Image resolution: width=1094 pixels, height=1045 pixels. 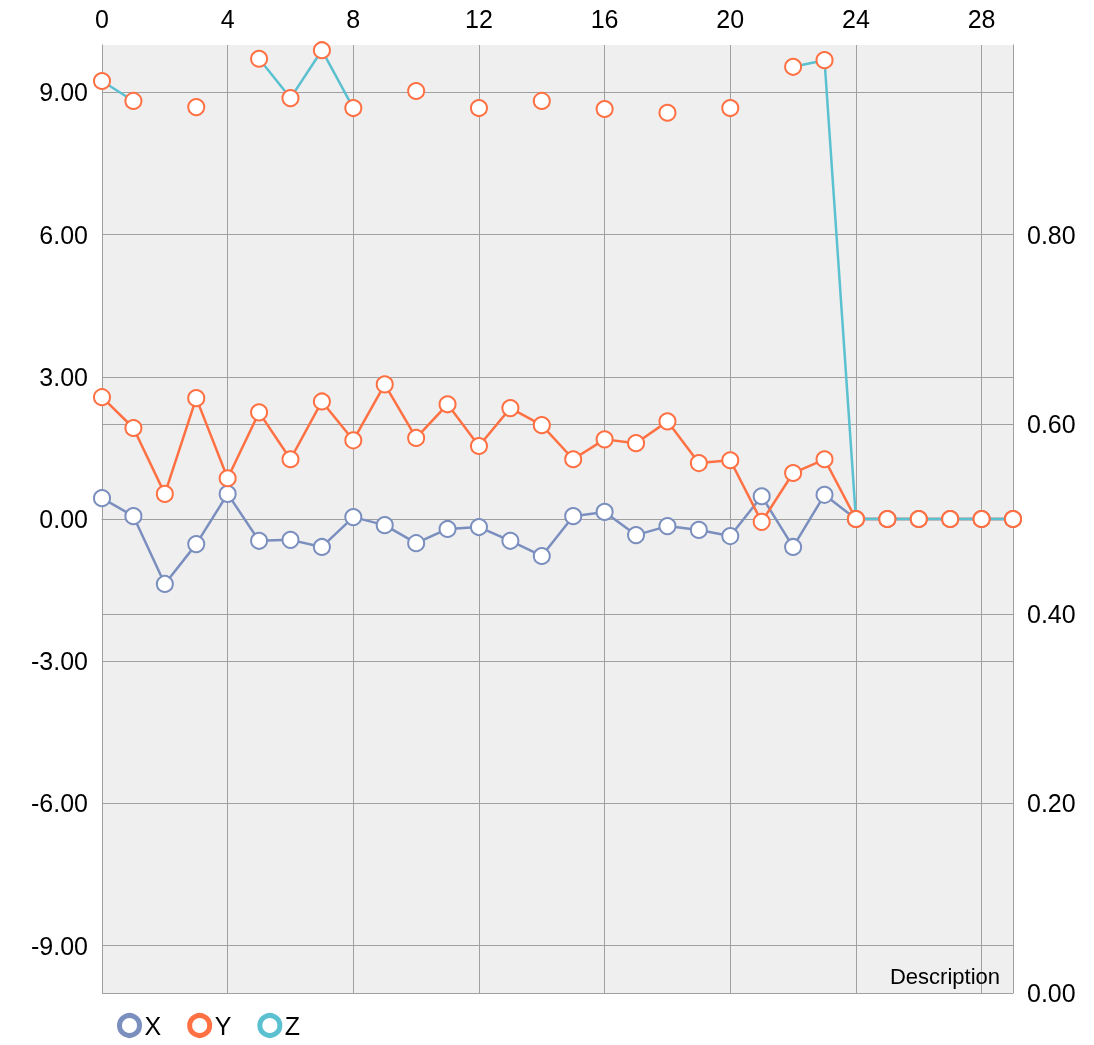 I want to click on x-tick-label: 4, so click(x=227, y=18).